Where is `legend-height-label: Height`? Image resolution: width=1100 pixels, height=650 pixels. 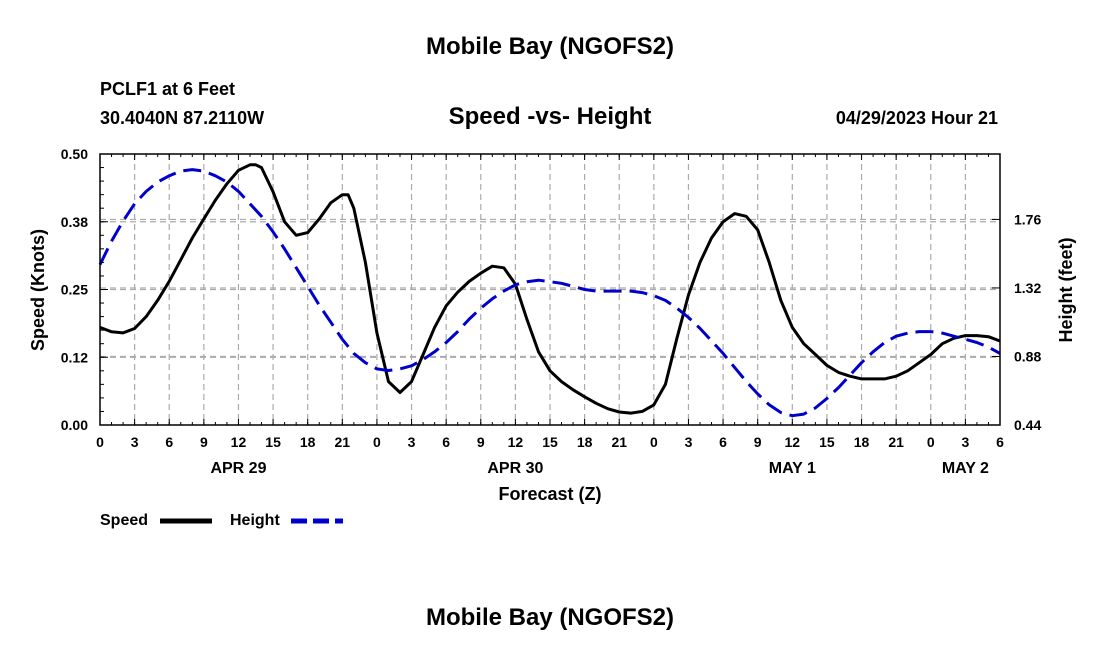
legend-height-label: Height is located at coordinates (255, 520).